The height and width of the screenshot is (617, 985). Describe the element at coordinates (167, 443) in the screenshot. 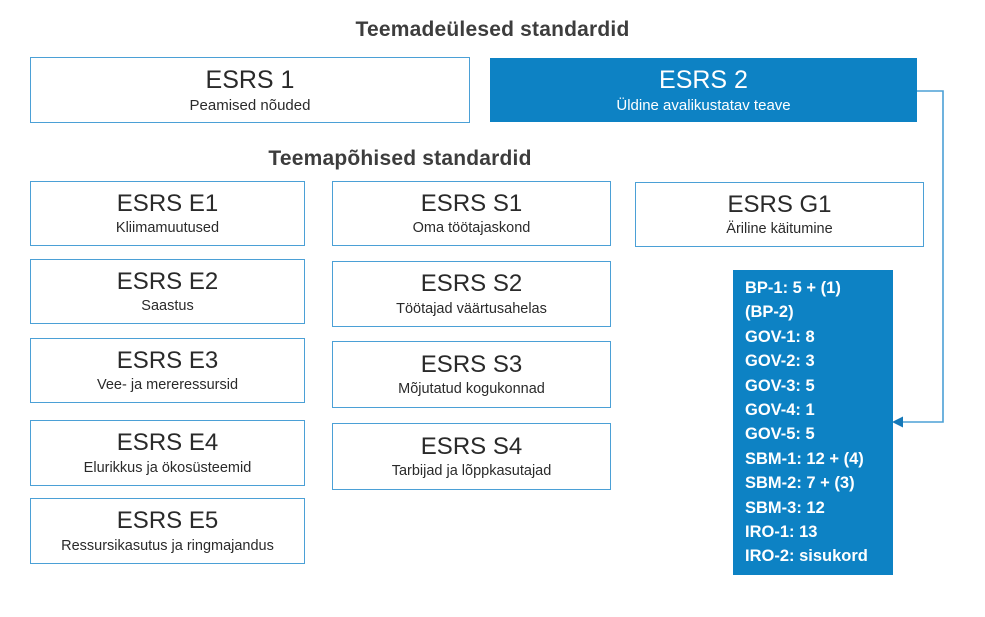

I see `box-title: ESRS E4` at that location.